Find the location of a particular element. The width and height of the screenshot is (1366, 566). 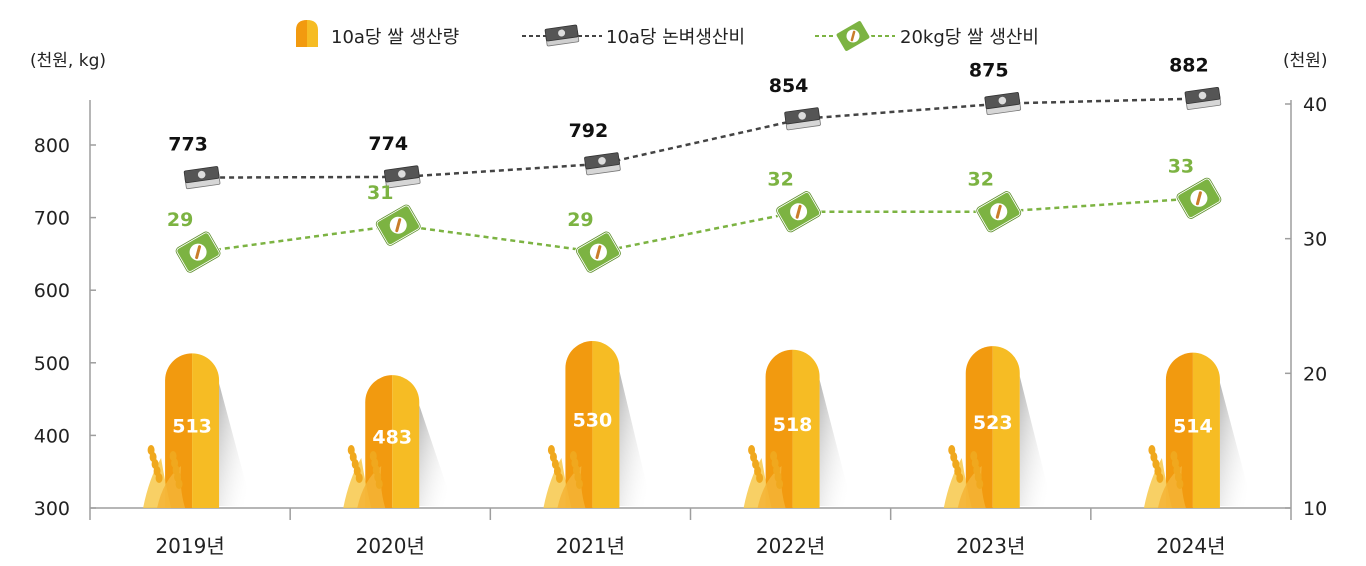

bar-legend-swatch is located at coordinates (307, 33).